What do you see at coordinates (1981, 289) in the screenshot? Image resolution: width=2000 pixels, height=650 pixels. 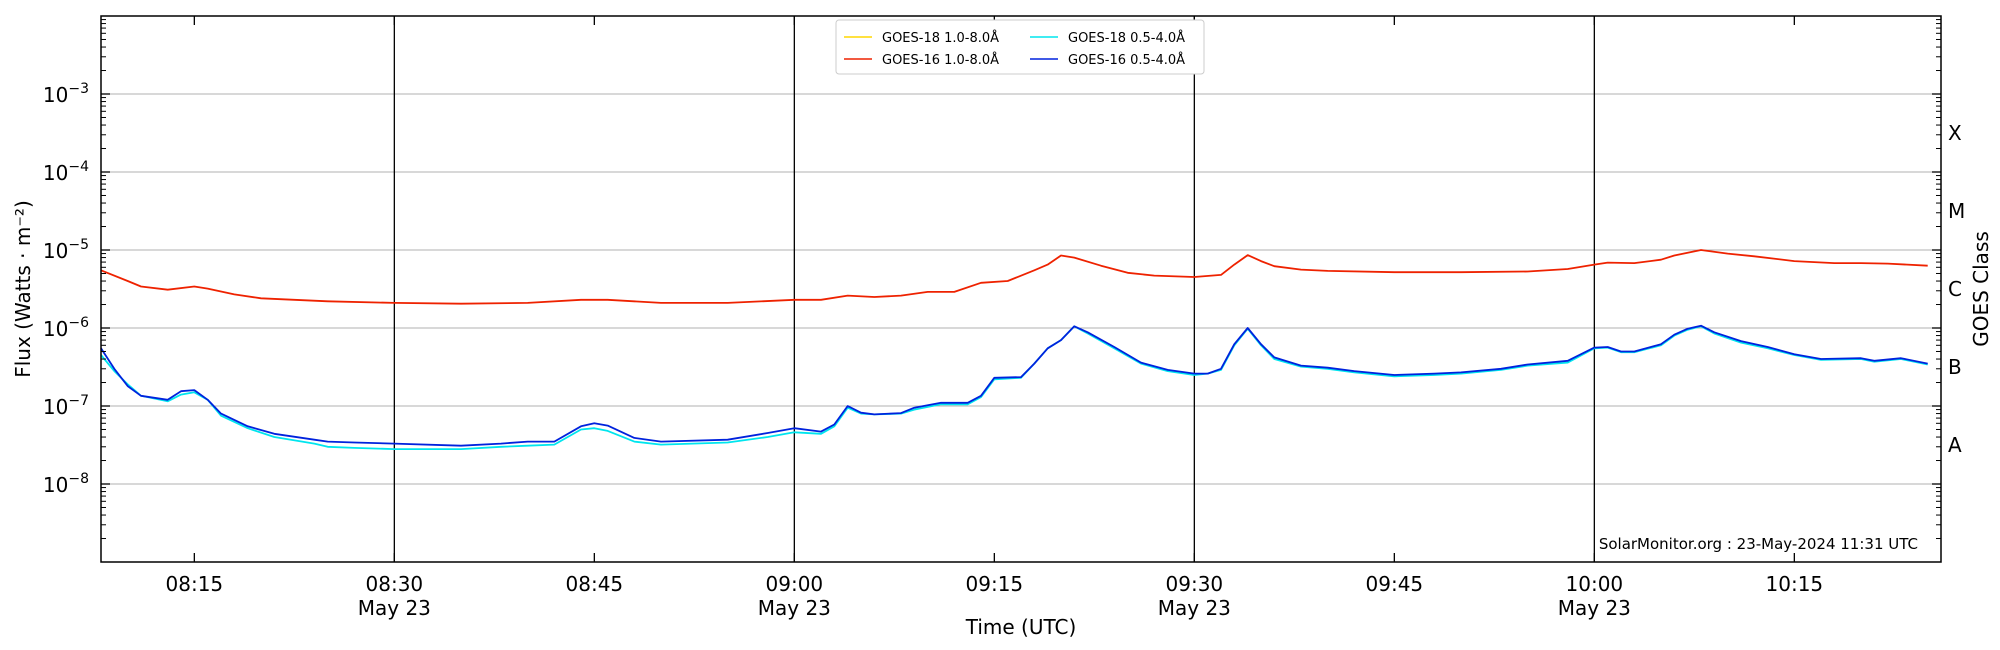 I see `right-axis-title: GOES Class` at bounding box center [1981, 289].